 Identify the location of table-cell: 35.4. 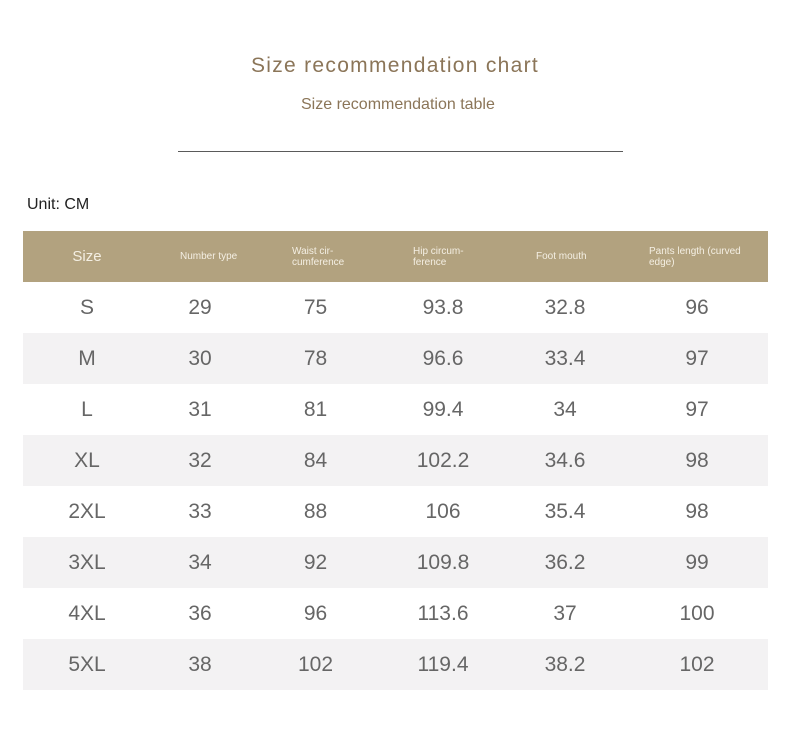
(565, 511).